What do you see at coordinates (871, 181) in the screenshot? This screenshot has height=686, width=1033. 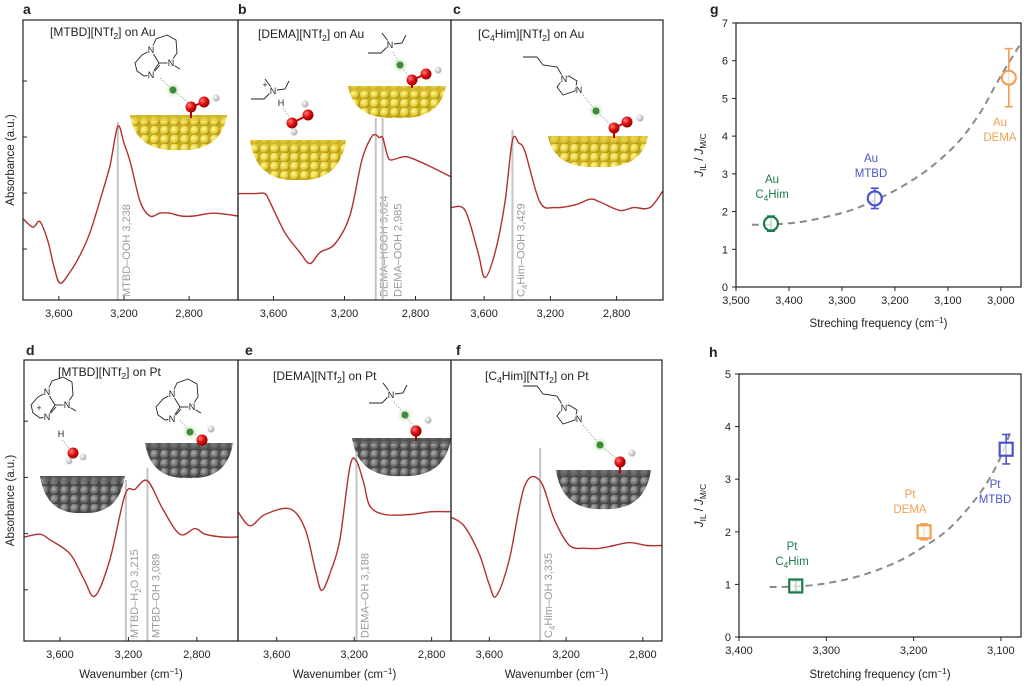 I see `data-point-mtbd: Au MTBD` at bounding box center [871, 181].